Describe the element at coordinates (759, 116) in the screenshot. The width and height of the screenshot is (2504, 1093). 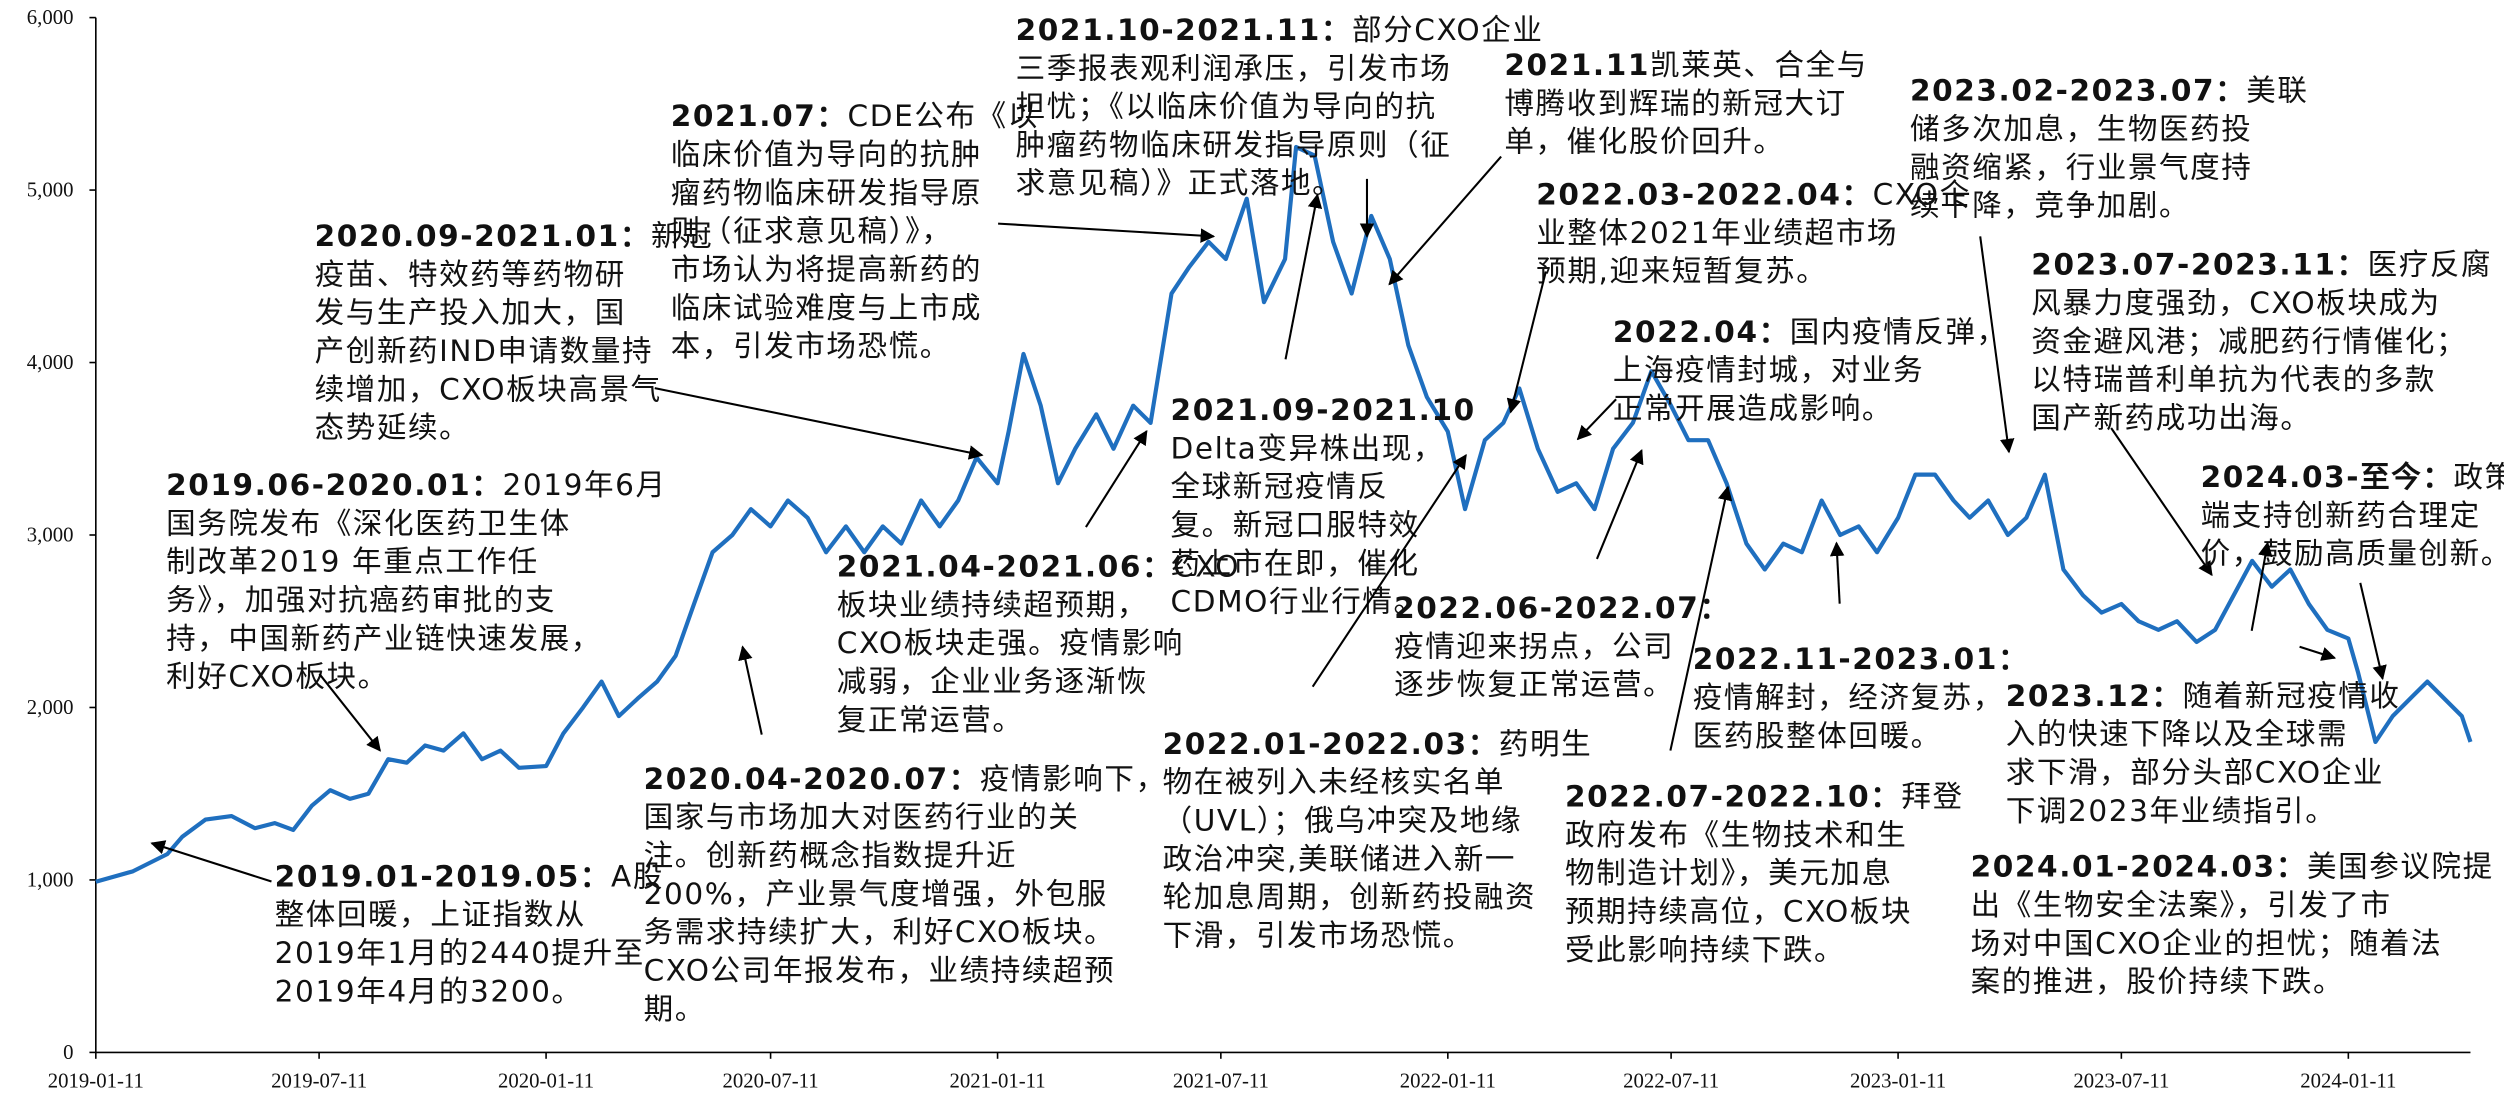
I see `annotation-head: 2021.07：` at that location.